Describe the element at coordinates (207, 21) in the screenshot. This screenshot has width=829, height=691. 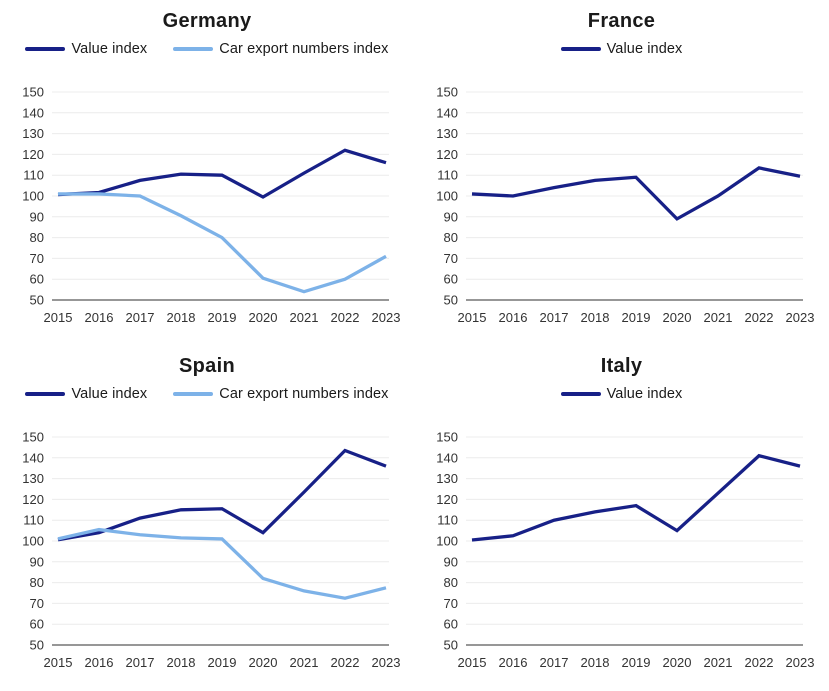
I see `chart-title: Germany` at that location.